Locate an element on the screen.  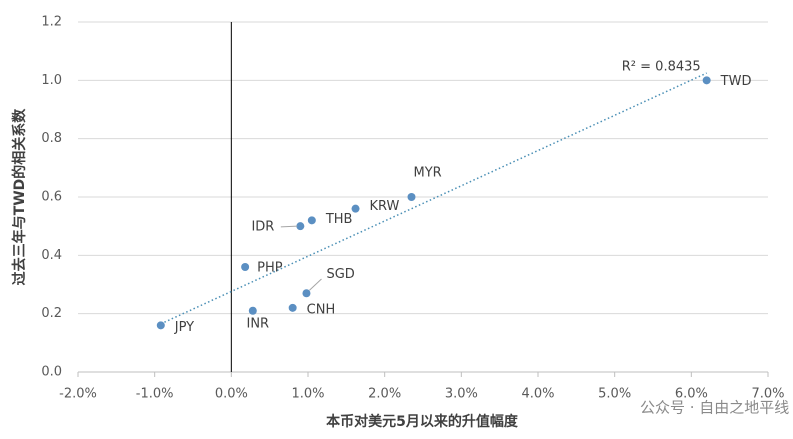
y-tick-label: 1.2 is located at coordinates (51, 22).